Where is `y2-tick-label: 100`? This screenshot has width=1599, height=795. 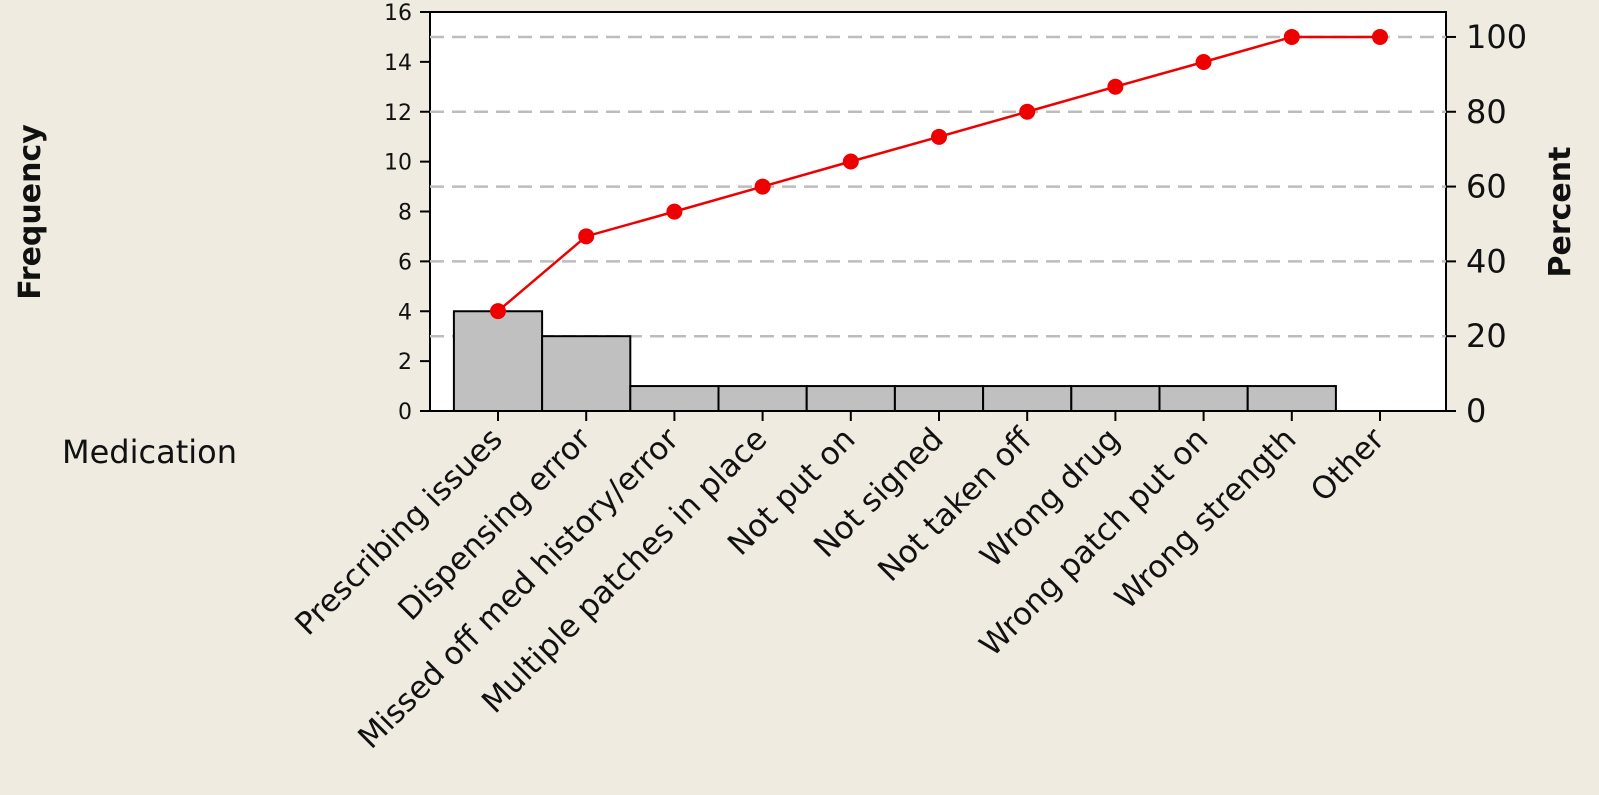
y2-tick-label: 100 is located at coordinates (1496, 37).